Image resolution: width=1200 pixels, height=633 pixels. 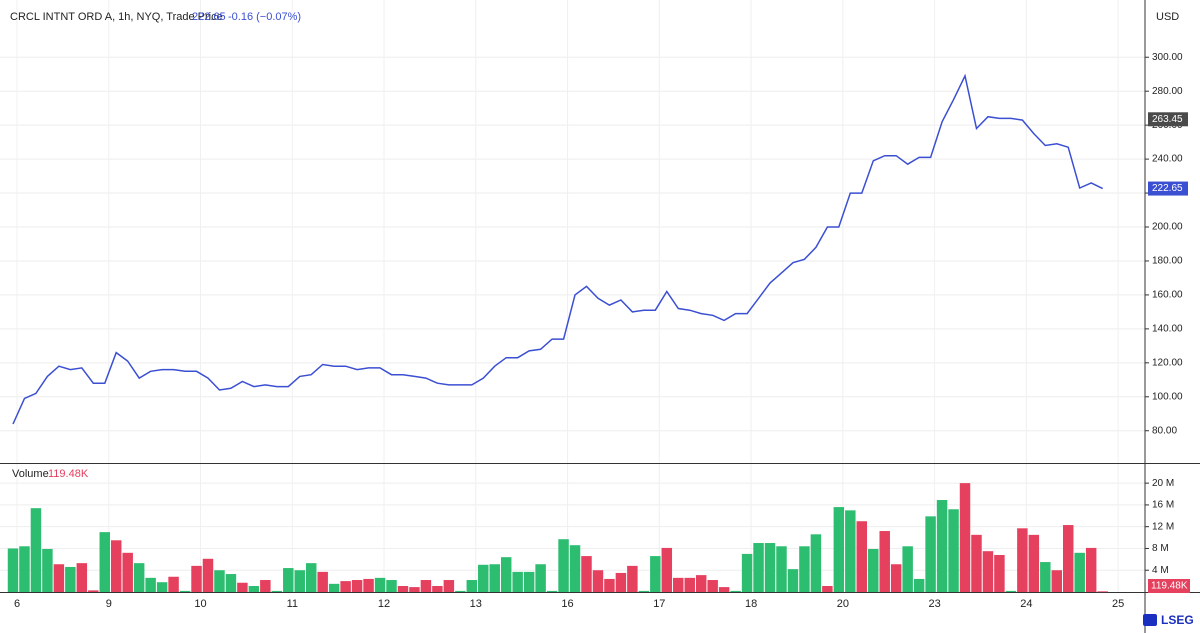 I want to click on x-tick-label: 25, so click(x=1118, y=604).